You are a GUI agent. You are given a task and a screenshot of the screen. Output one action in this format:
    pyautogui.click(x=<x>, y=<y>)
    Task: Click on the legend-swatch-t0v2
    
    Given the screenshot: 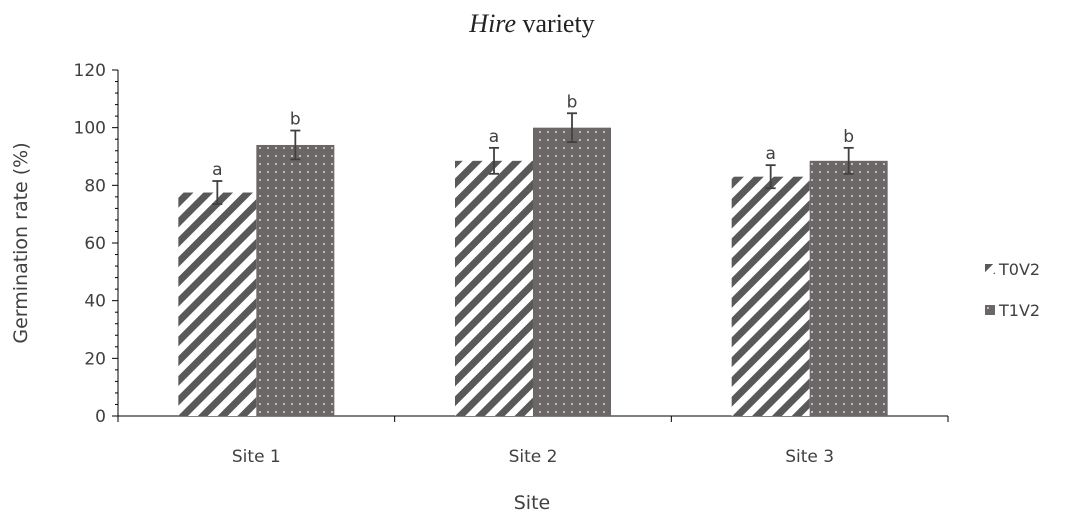 What is the action you would take?
    pyautogui.click(x=990, y=269)
    